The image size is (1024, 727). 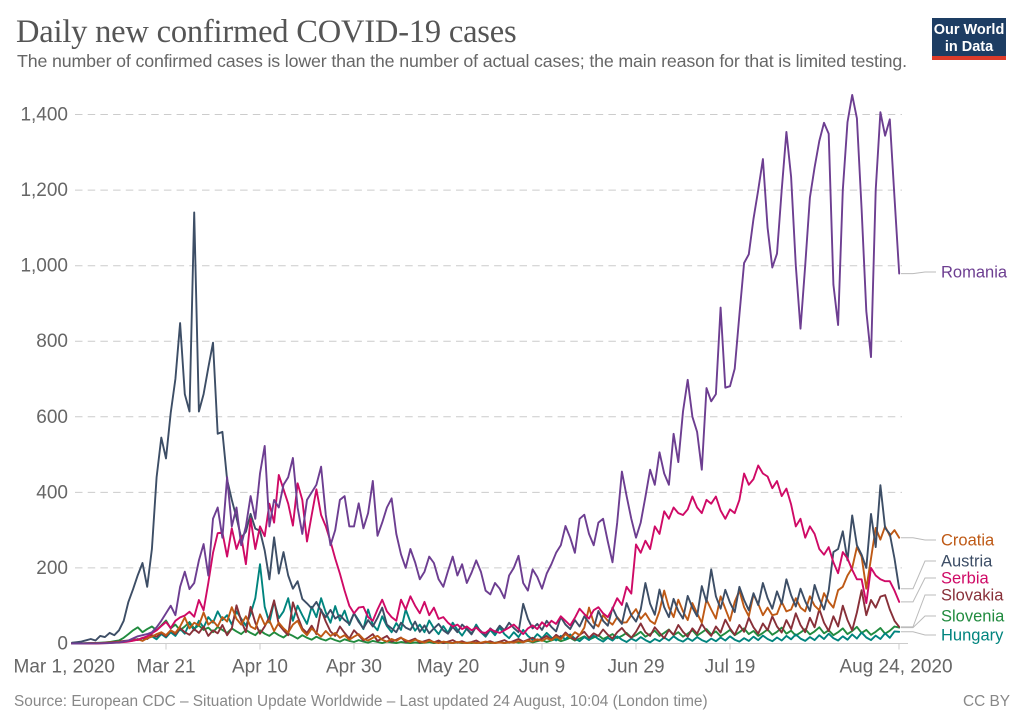 I want to click on svg-text: Serbia, so click(x=965, y=579).